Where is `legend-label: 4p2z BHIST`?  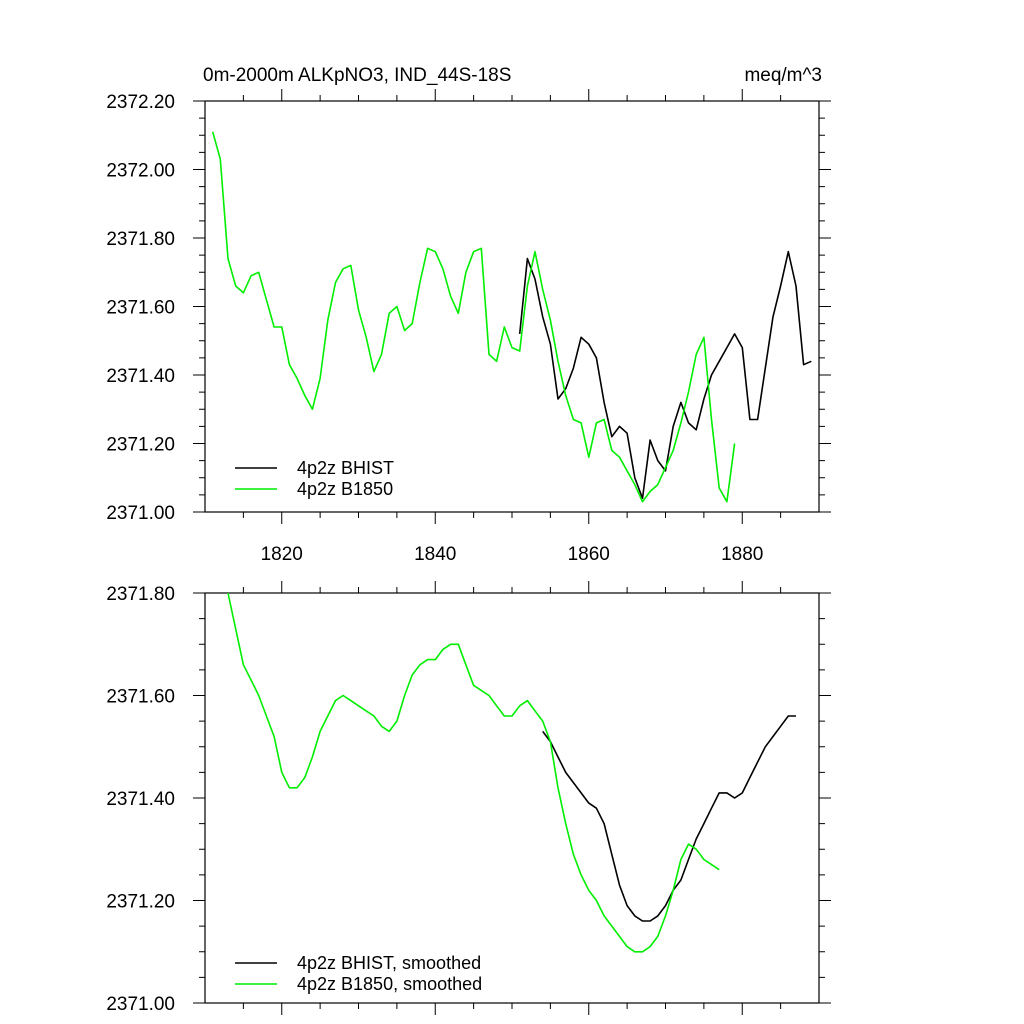 legend-label: 4p2z BHIST is located at coordinates (345, 468).